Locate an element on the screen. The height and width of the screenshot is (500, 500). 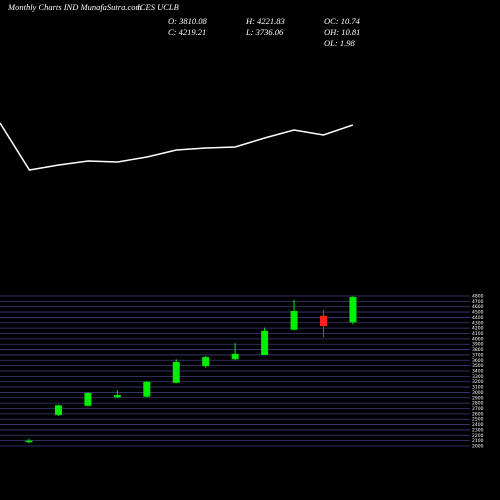
y-tick-label: 4200 is located at coordinates (478, 329).